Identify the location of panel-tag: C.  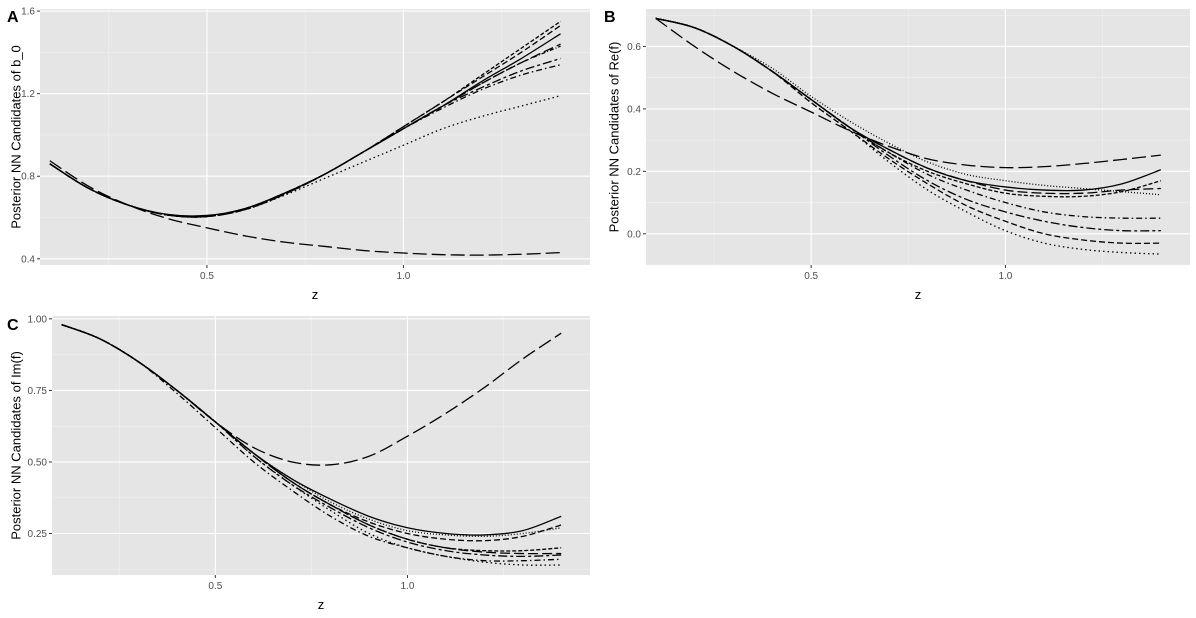
(13, 325).